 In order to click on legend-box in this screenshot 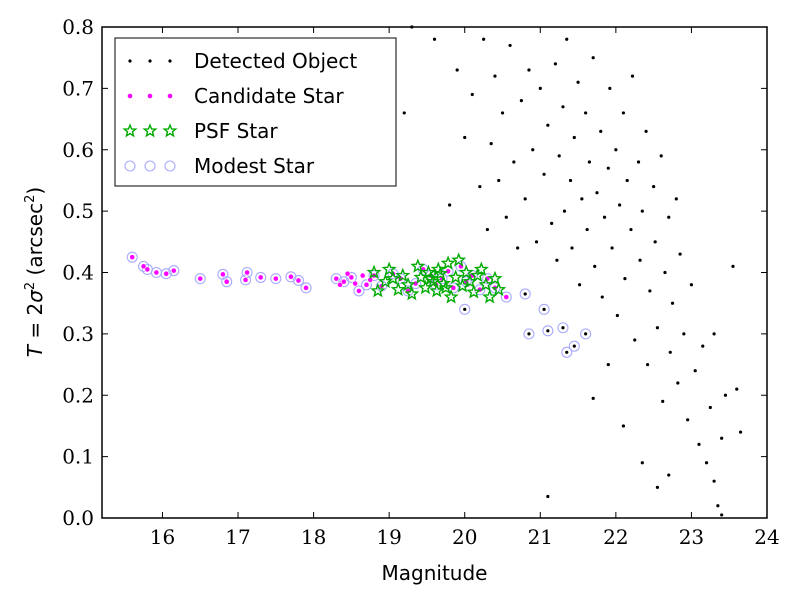, I will do `click(255, 112)`.